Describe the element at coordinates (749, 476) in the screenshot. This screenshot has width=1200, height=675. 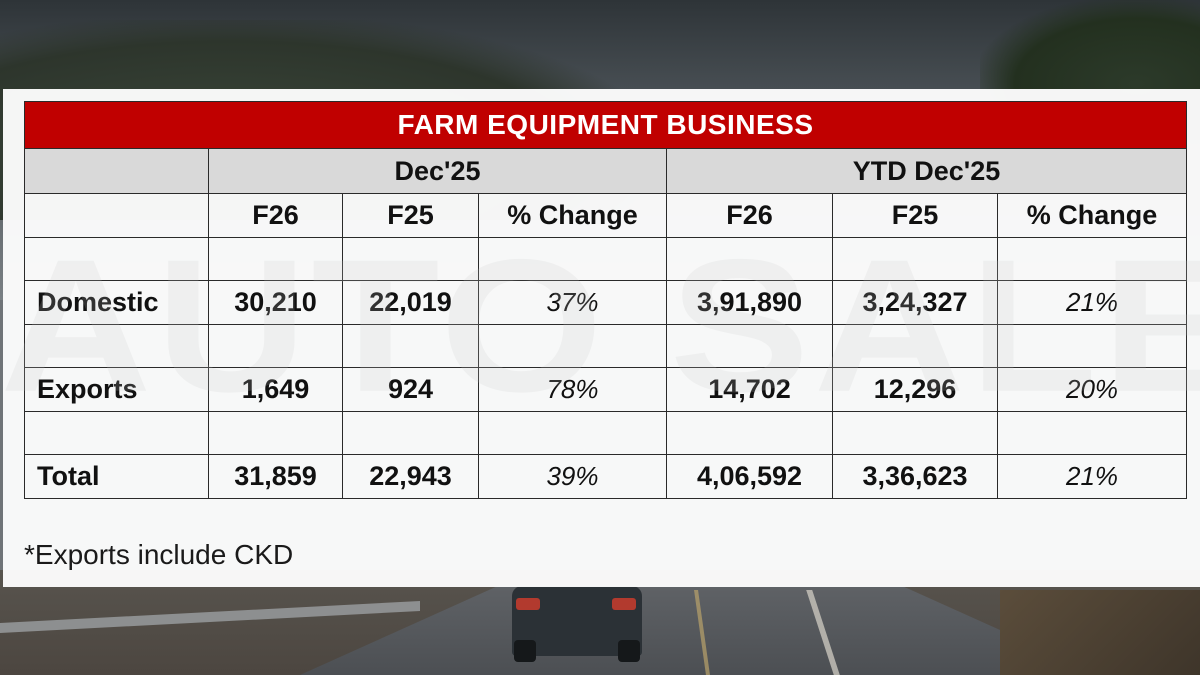
I see `table-cell: 4,06,592` at that location.